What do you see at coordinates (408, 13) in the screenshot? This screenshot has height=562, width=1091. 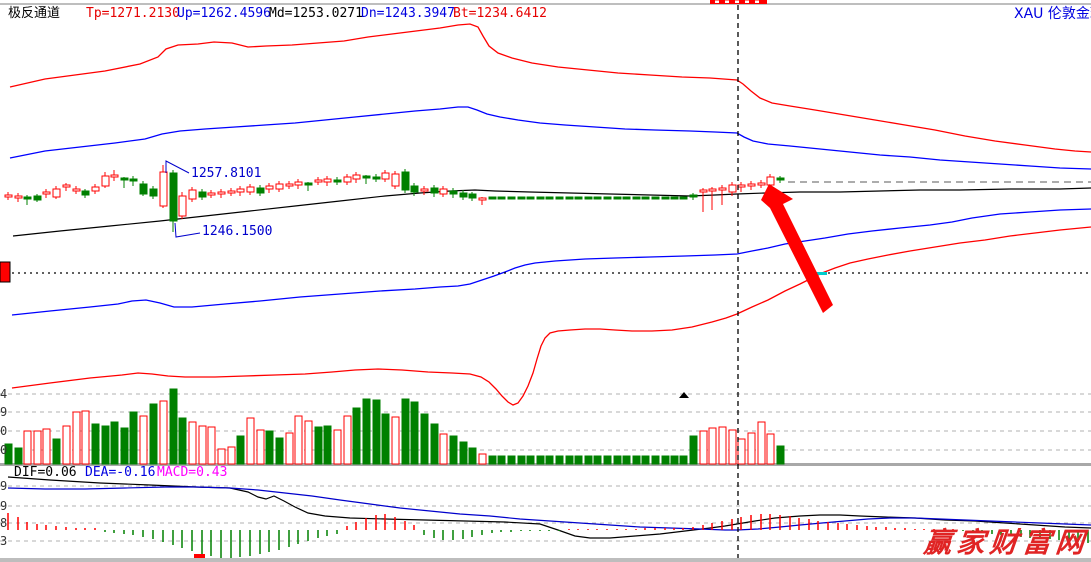 I see `indicator-value-dn: Dn=1243.3947` at bounding box center [408, 13].